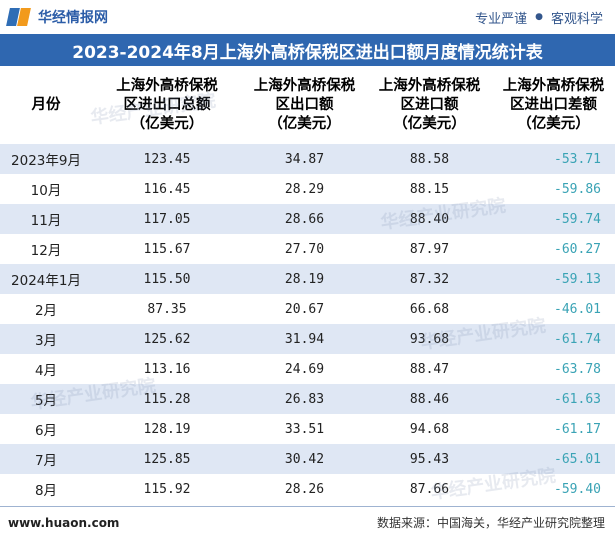  What do you see at coordinates (46, 339) in the screenshot?
I see `month-cell: 3月` at bounding box center [46, 339].